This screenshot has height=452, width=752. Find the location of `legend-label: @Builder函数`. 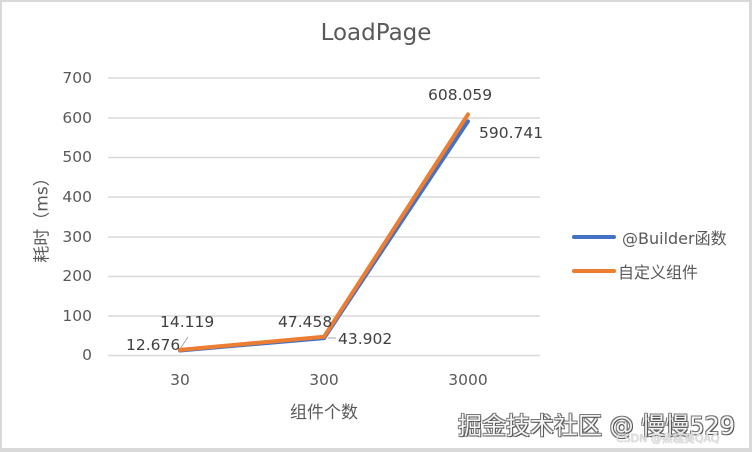

legend-label: @Builder函数 is located at coordinates (674, 238).